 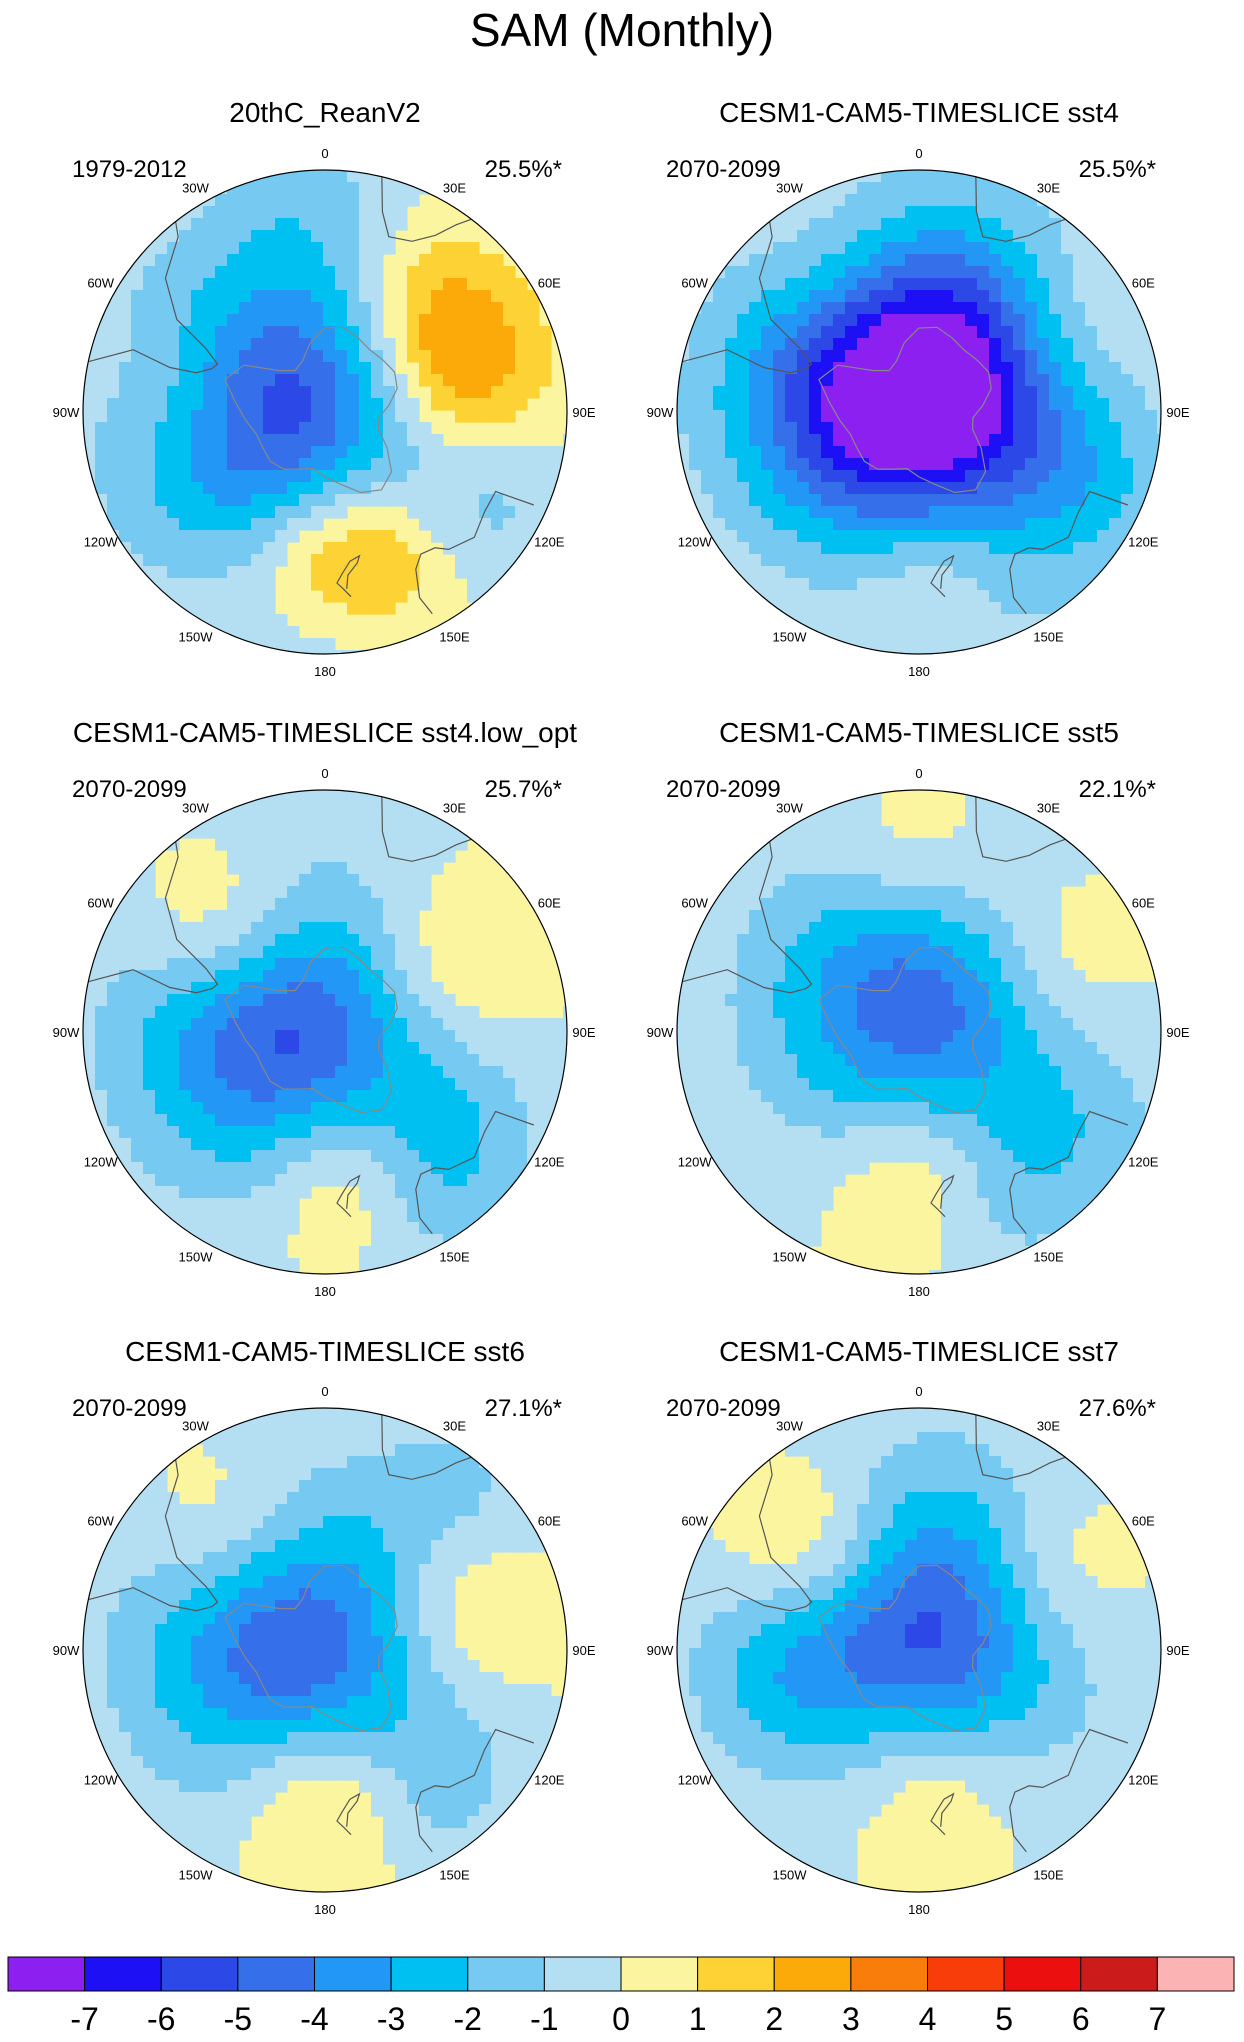 I want to click on colorbar-tick: 4, so click(x=928, y=2019).